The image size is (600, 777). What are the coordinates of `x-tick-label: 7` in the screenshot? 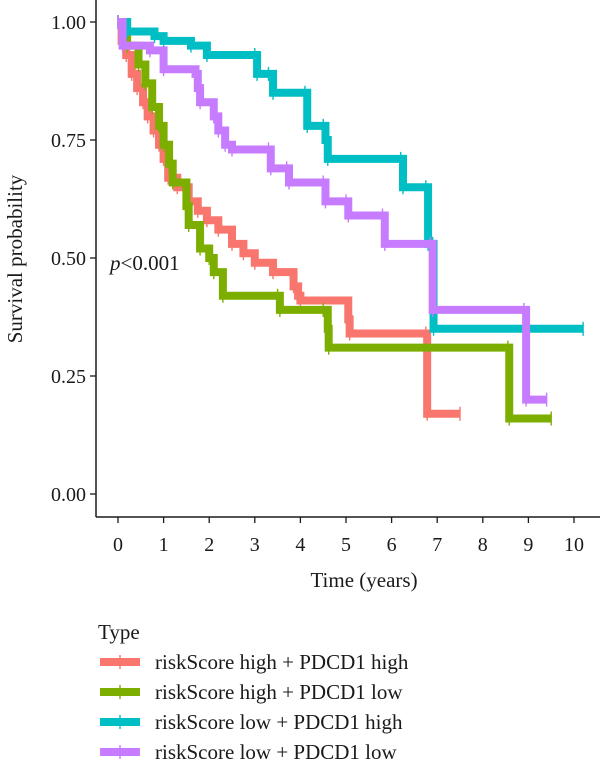 It's located at (437, 545).